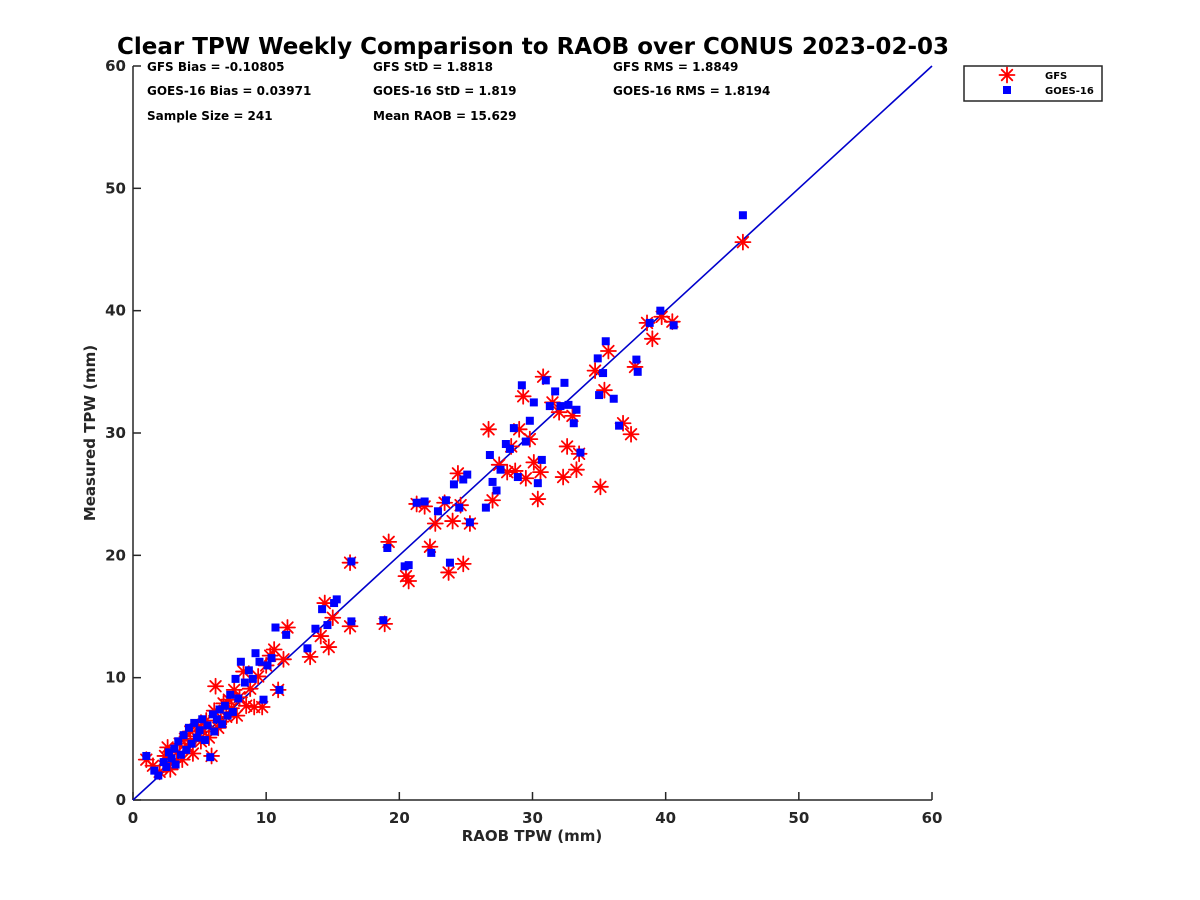 The height and width of the screenshot is (900, 1200). I want to click on legend: GFS GOES-16, so click(1033, 83).